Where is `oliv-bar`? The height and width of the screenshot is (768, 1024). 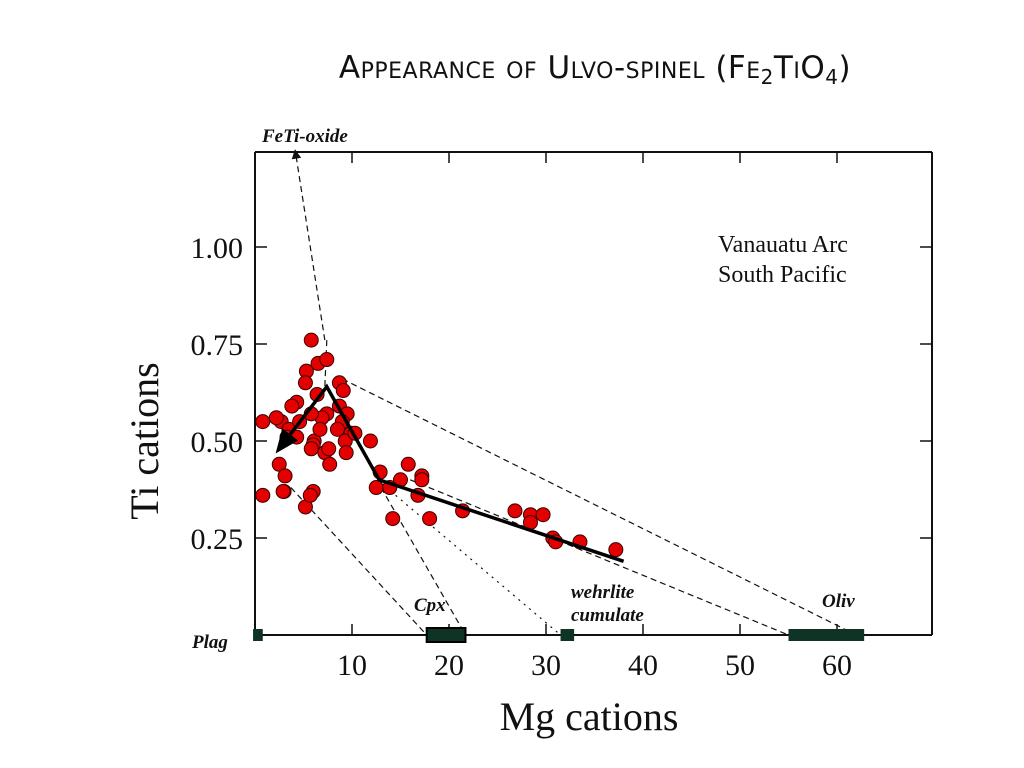 oliv-bar is located at coordinates (826, 635).